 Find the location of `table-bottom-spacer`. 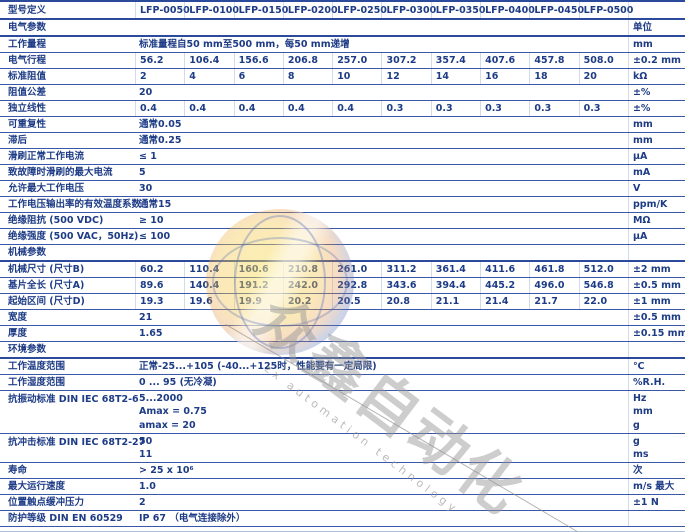

table-bottom-spacer is located at coordinates (342, 529).